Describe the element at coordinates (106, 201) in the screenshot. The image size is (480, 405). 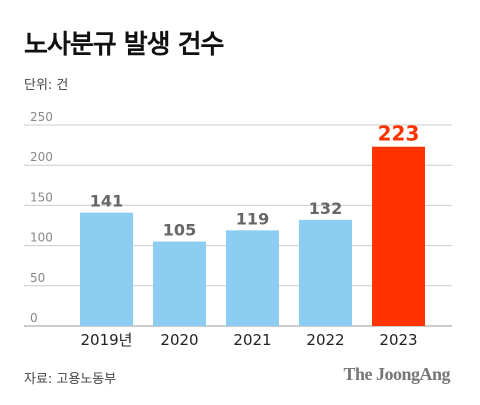
I see `data-label: 141` at that location.